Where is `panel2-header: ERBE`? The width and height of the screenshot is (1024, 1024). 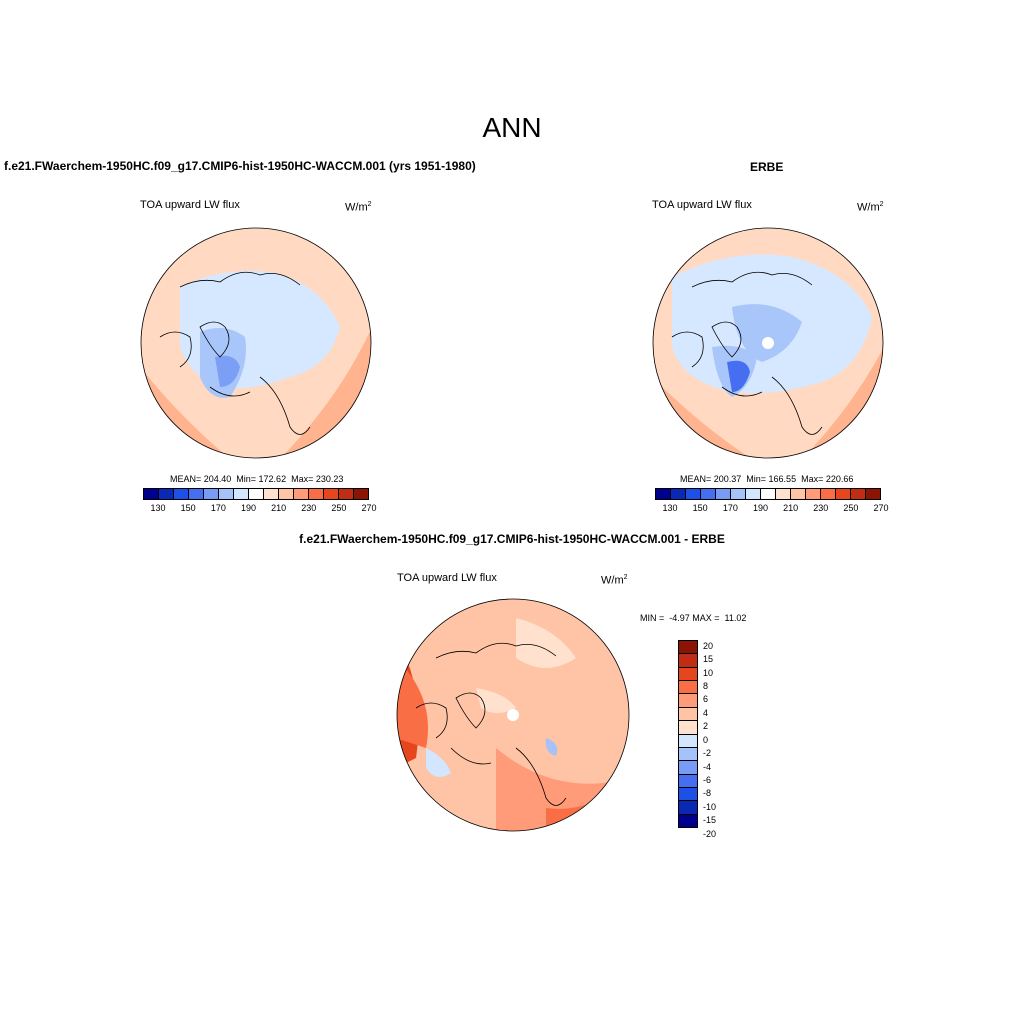 panel2-header: ERBE is located at coordinates (767, 167).